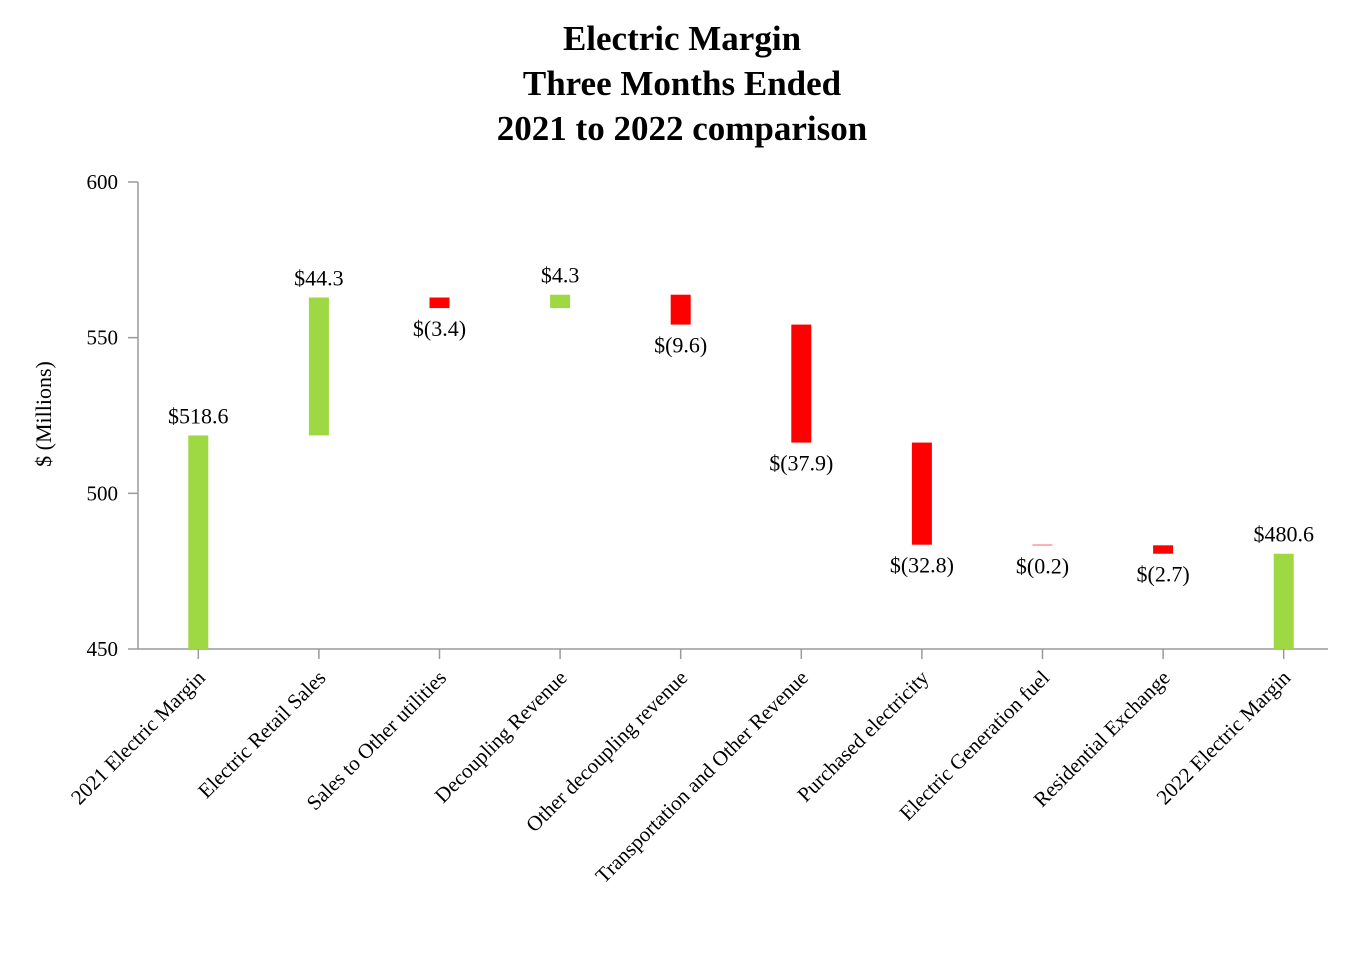  I want to click on data-label-8: $(2.7), so click(1163, 574).